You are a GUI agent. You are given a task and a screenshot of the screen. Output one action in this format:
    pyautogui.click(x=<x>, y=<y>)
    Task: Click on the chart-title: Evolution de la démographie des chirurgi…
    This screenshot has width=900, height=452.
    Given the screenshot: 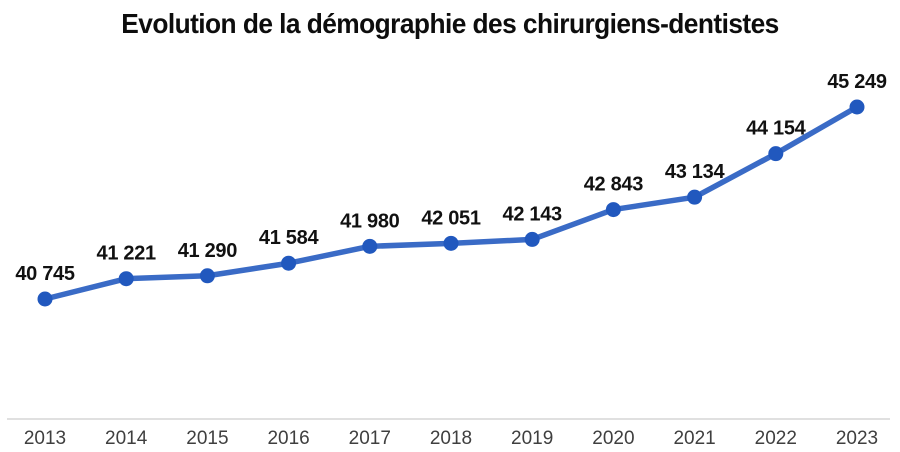 What is the action you would take?
    pyautogui.click(x=450, y=23)
    